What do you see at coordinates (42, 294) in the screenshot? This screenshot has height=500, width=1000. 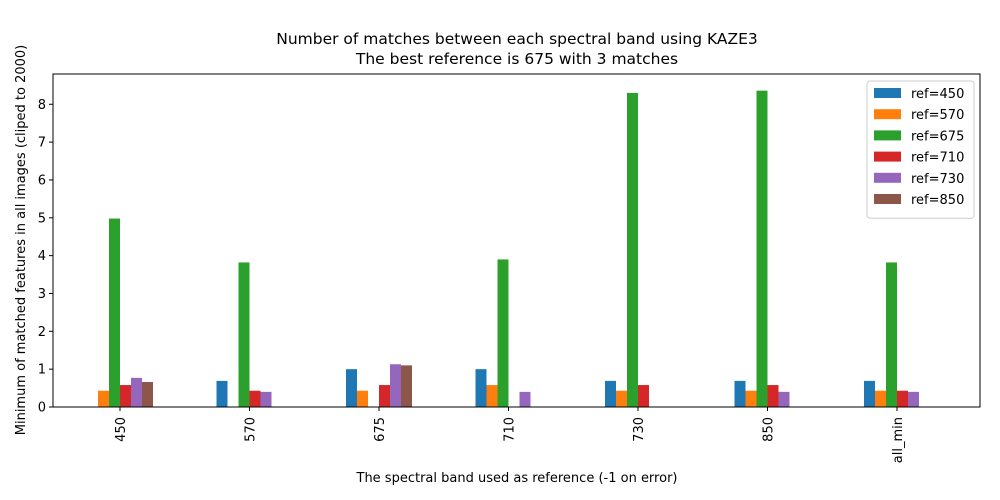 I see `y-tick-label: 3` at bounding box center [42, 294].